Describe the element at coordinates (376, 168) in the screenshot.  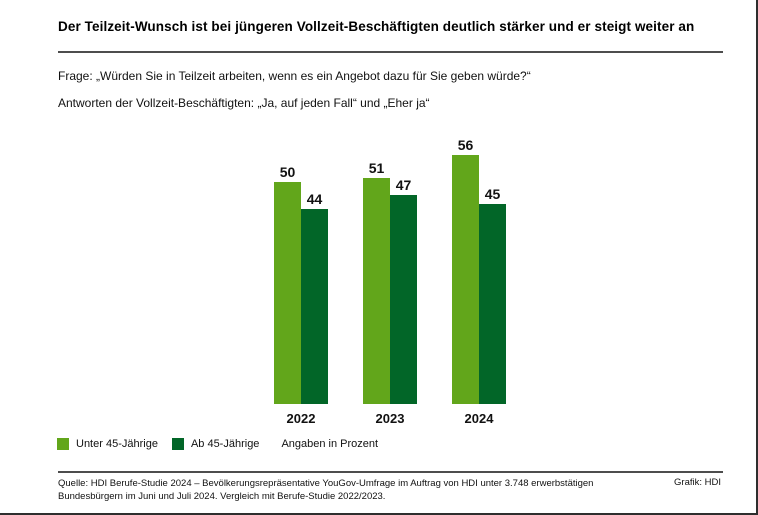
I see `bar-value-unter-45-j-hrige-2023: 51` at that location.